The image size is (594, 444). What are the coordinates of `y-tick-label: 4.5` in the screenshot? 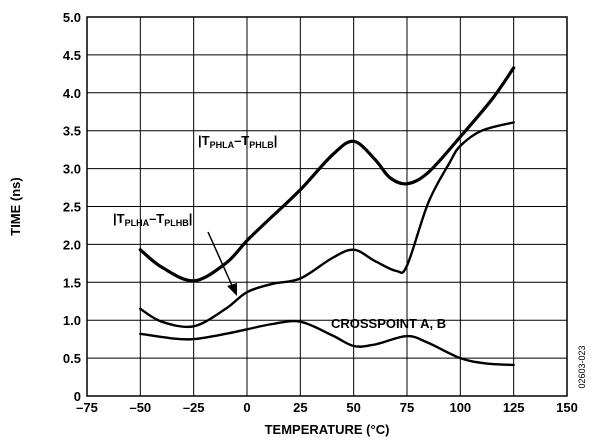 It's located at (72, 55).